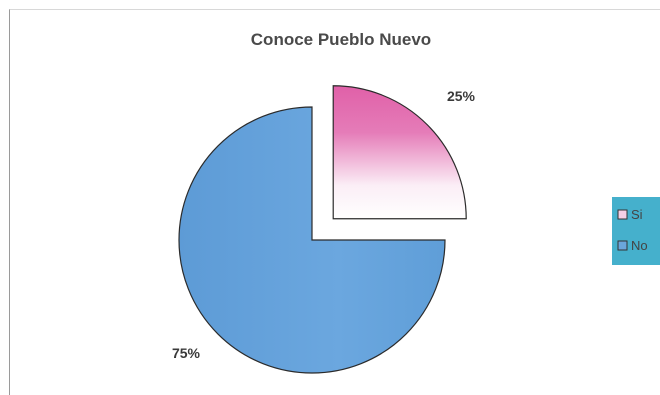  What do you see at coordinates (341, 39) in the screenshot?
I see `chart-title: Conoce Pueblo Nuevo` at bounding box center [341, 39].